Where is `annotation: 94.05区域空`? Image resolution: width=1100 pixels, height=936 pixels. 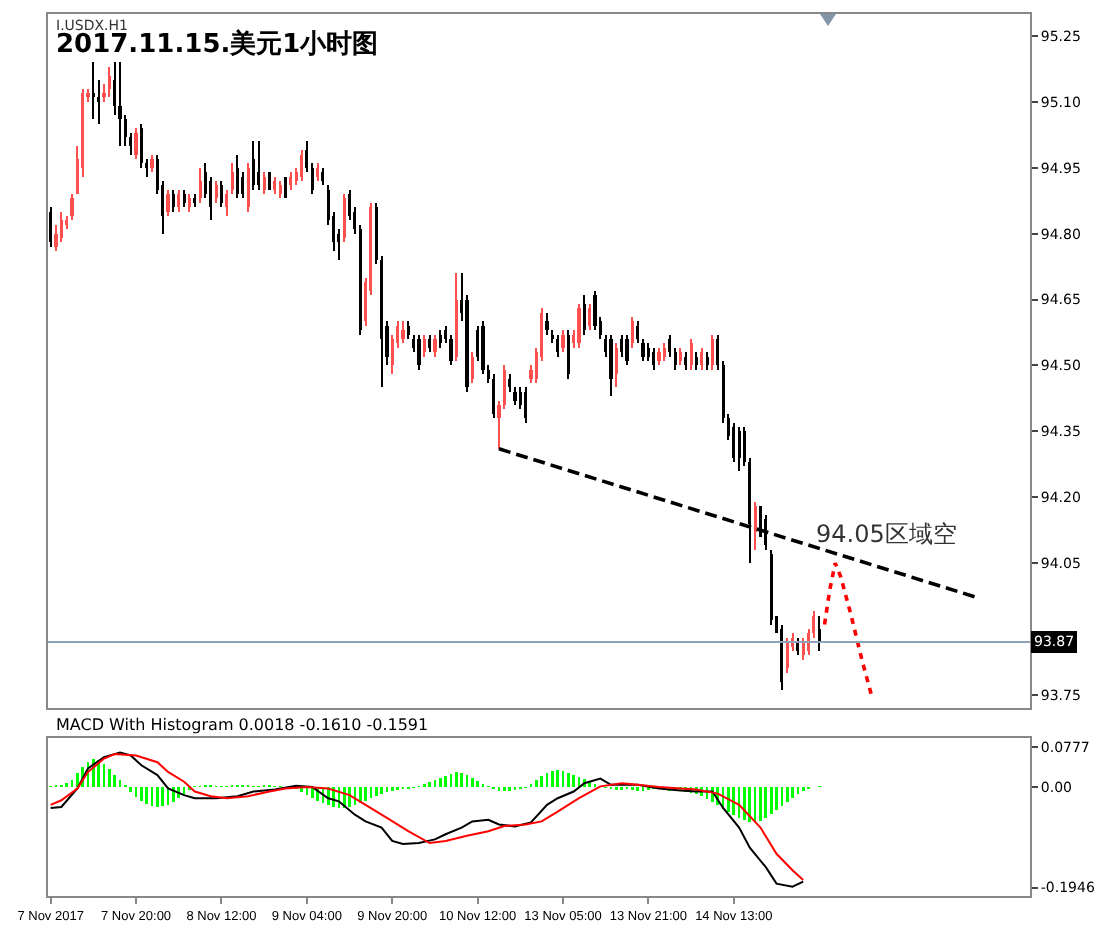
annotation: 94.05区域空 is located at coordinates (886, 534).